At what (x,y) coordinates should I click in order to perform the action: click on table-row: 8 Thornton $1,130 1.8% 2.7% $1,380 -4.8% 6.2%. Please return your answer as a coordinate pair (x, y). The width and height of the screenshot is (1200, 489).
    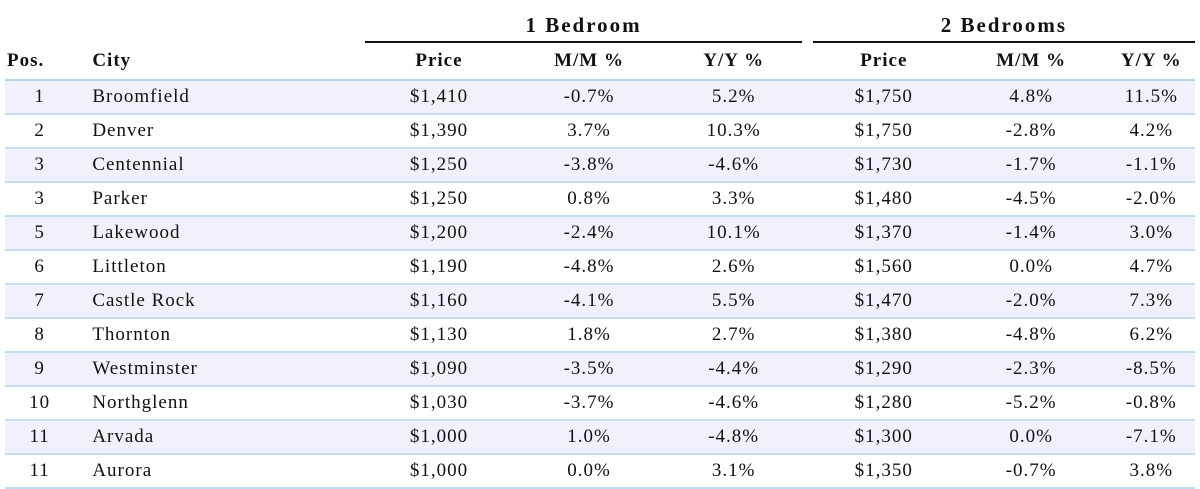
    Looking at the image, I should click on (600, 335).